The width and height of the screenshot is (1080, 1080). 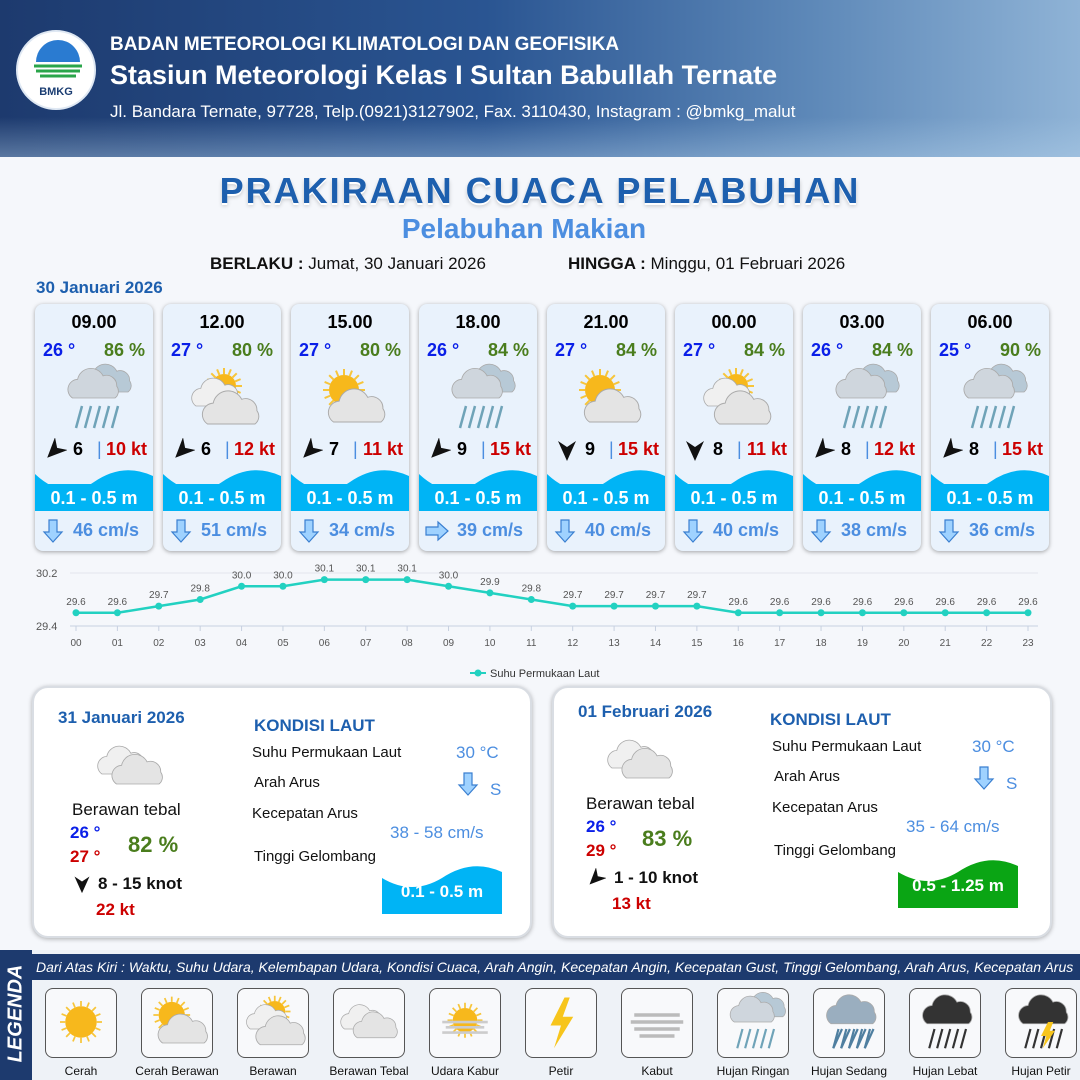 I want to click on humidity: 80 %, so click(x=380, y=350).